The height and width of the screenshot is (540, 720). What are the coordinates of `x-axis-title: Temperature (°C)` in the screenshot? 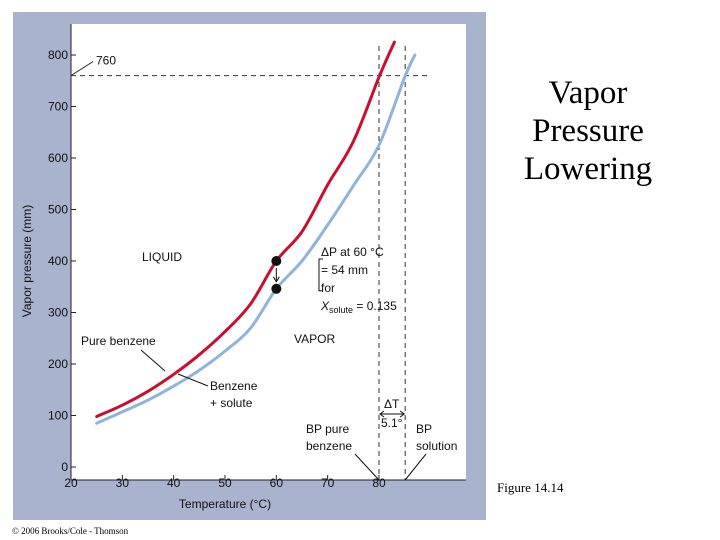 It's located at (225, 504).